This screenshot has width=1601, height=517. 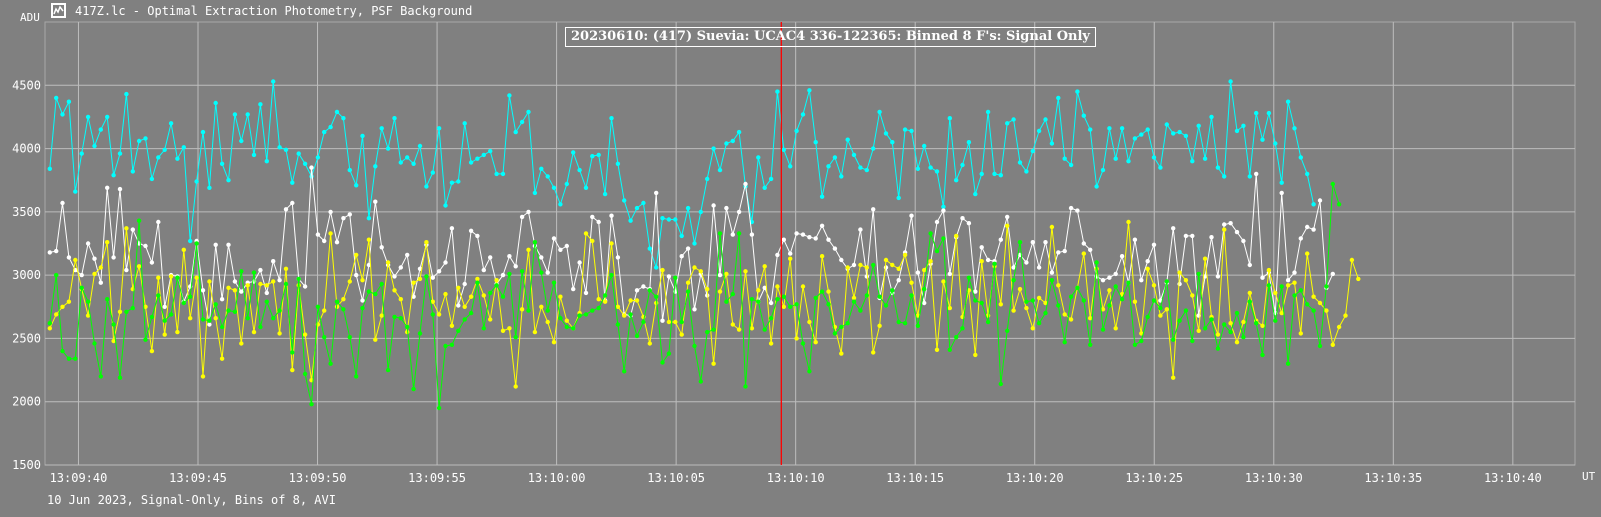 What do you see at coordinates (1513, 478) in the screenshot?
I see `x-tick-label: 13:10:40` at bounding box center [1513, 478].